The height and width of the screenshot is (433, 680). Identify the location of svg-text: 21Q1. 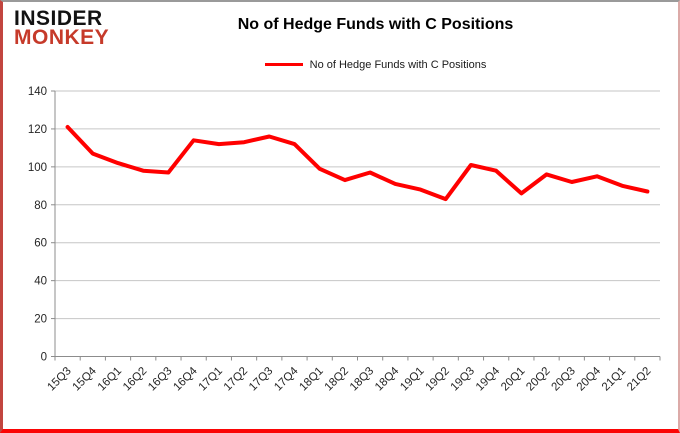
(614, 379).